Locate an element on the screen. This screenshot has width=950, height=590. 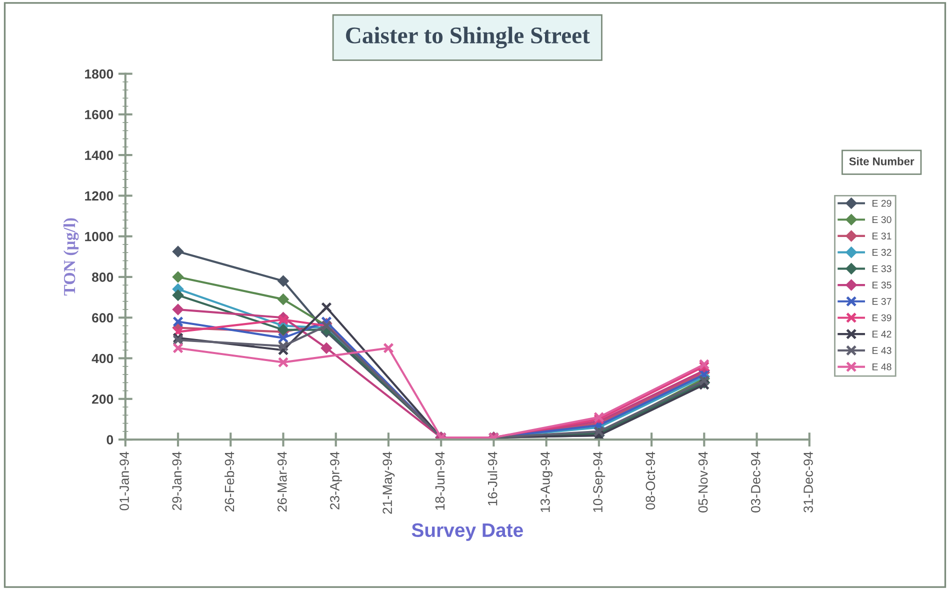
y-tick-label: 400 is located at coordinates (103, 359).